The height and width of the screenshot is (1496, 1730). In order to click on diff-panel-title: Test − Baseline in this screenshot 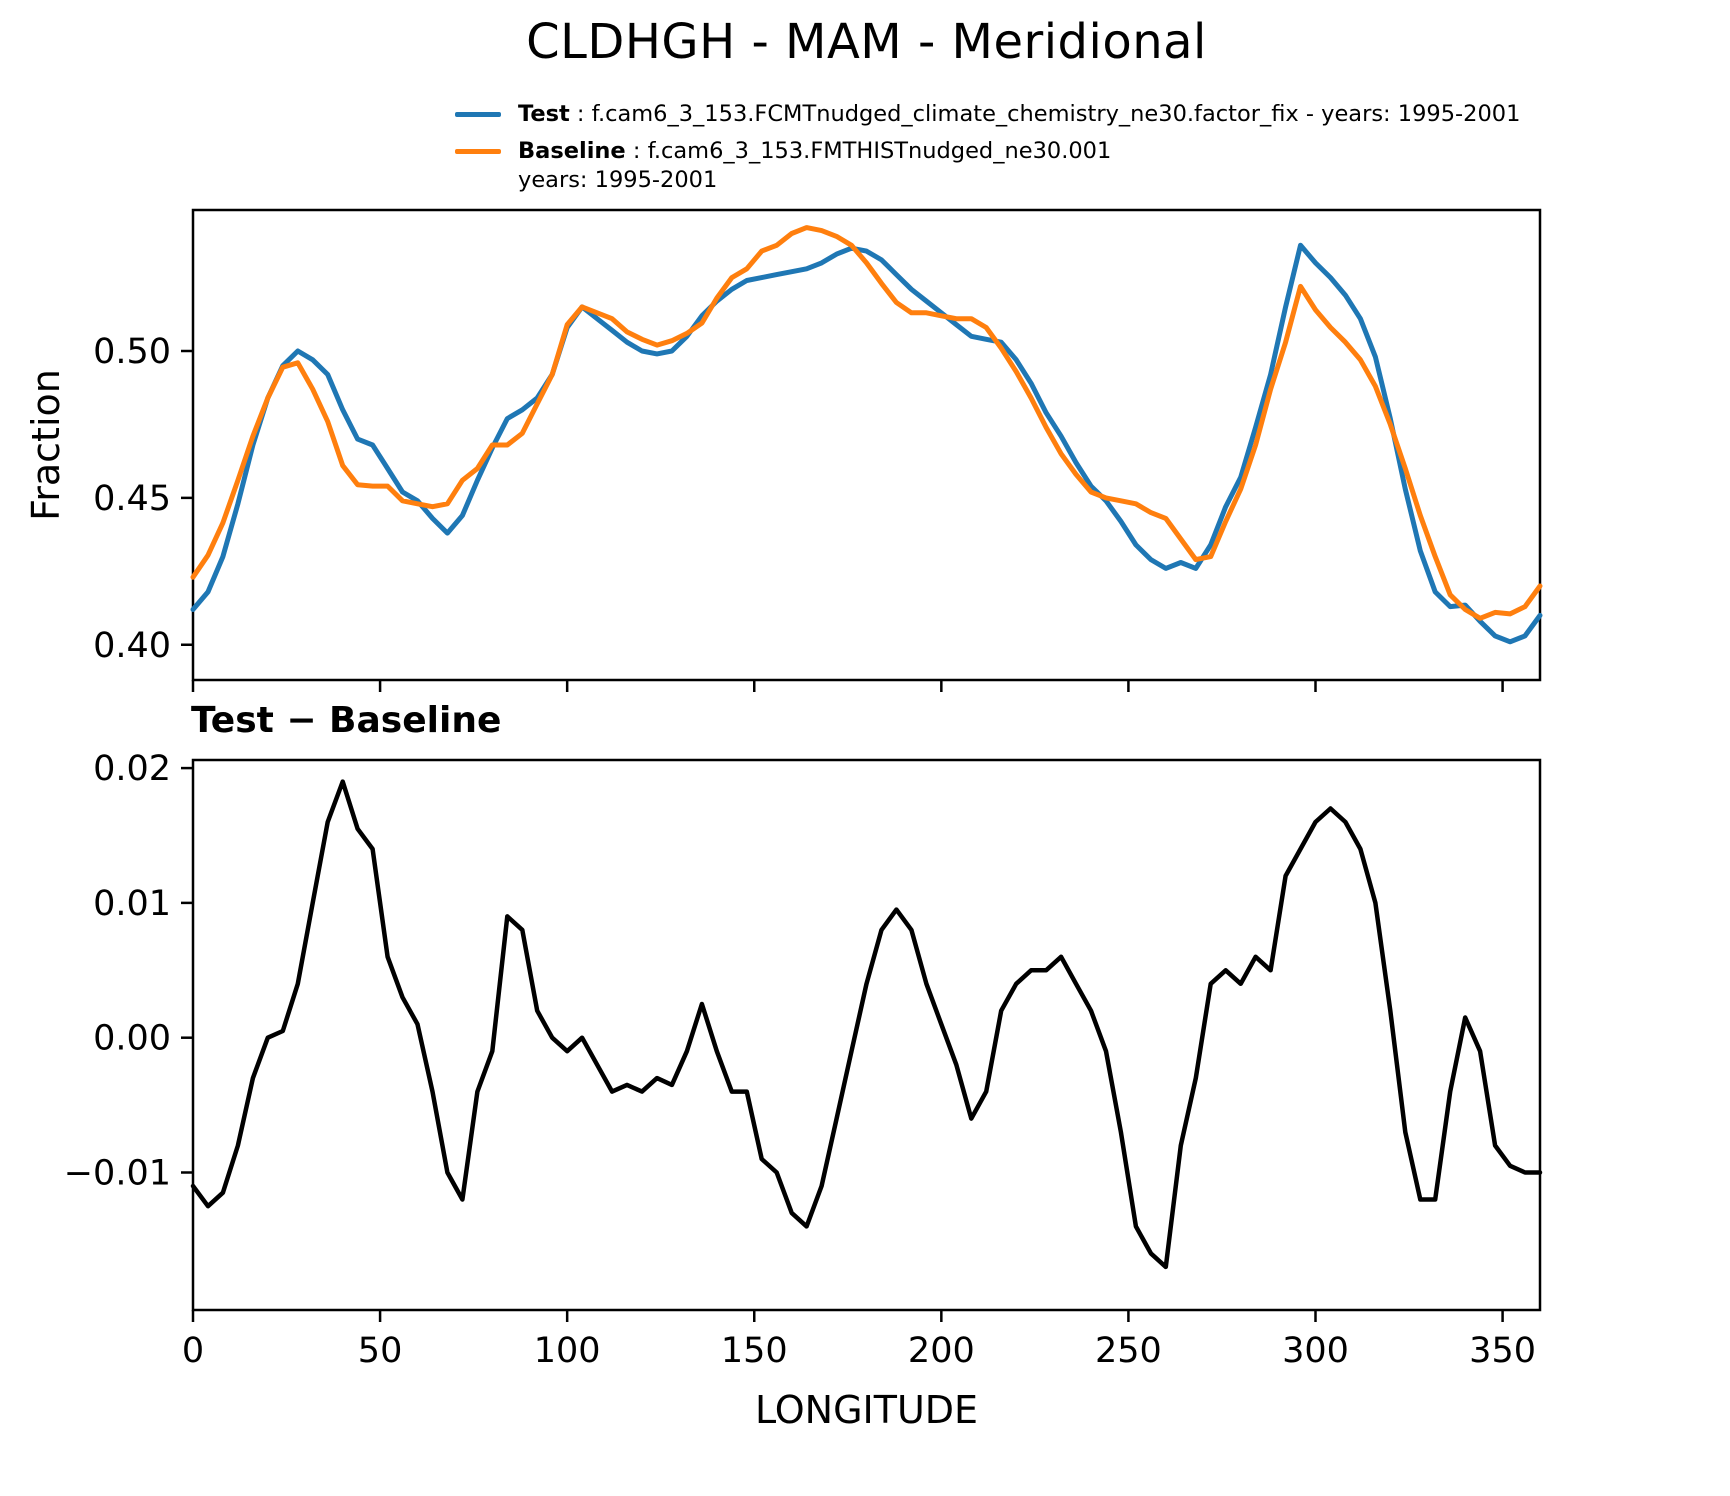, I will do `click(346, 720)`.